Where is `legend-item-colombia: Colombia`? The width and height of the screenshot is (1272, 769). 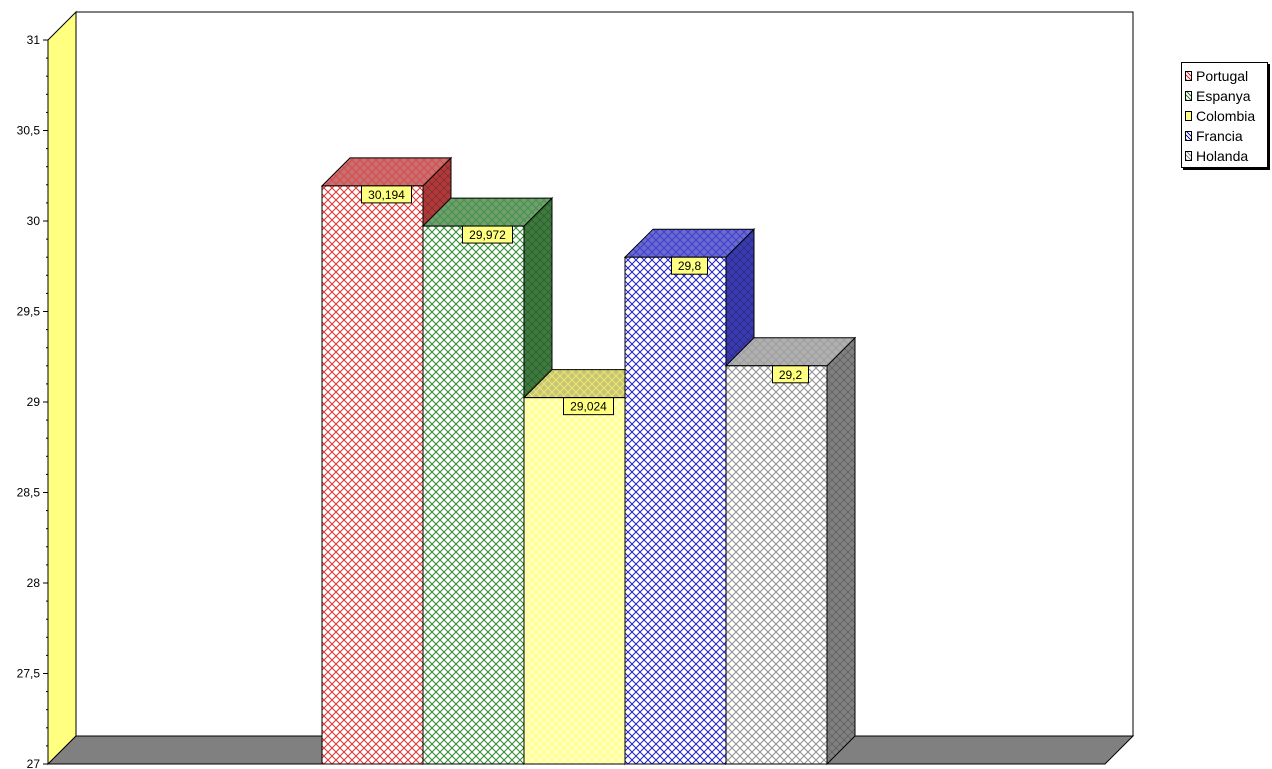 legend-item-colombia: Colombia is located at coordinates (1220, 116).